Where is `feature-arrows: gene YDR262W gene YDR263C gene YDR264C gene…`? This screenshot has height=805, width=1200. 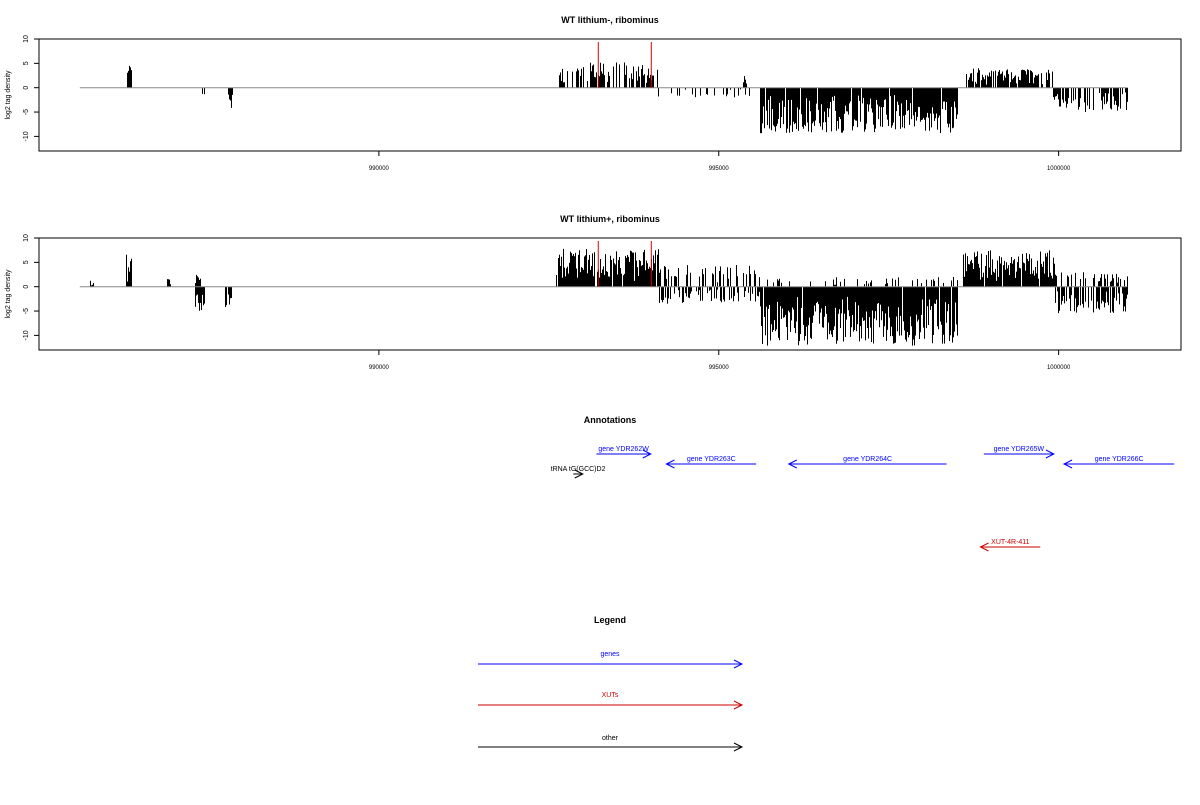 feature-arrows: gene YDR262W gene YDR263C gene YDR264C gene… is located at coordinates (863, 499).